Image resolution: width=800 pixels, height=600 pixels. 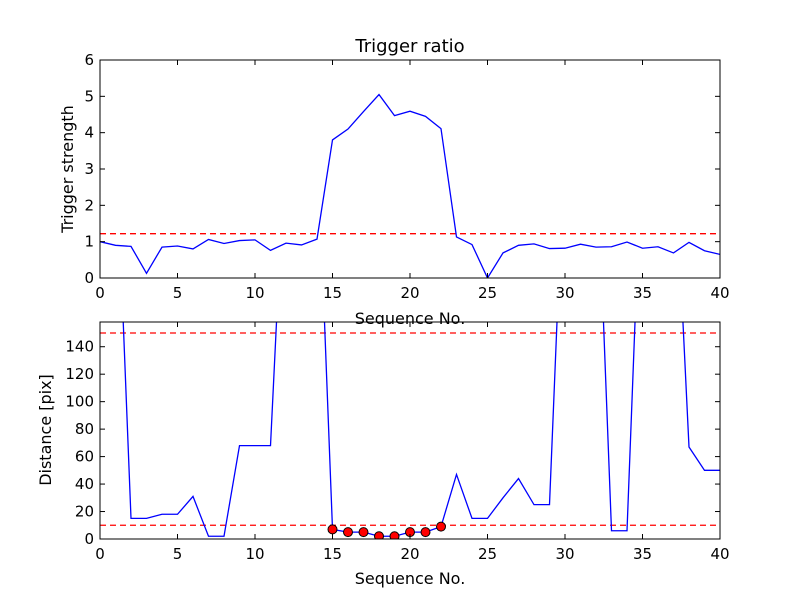 I want to click on y-axis-label: Distance [pix], so click(x=45, y=430).